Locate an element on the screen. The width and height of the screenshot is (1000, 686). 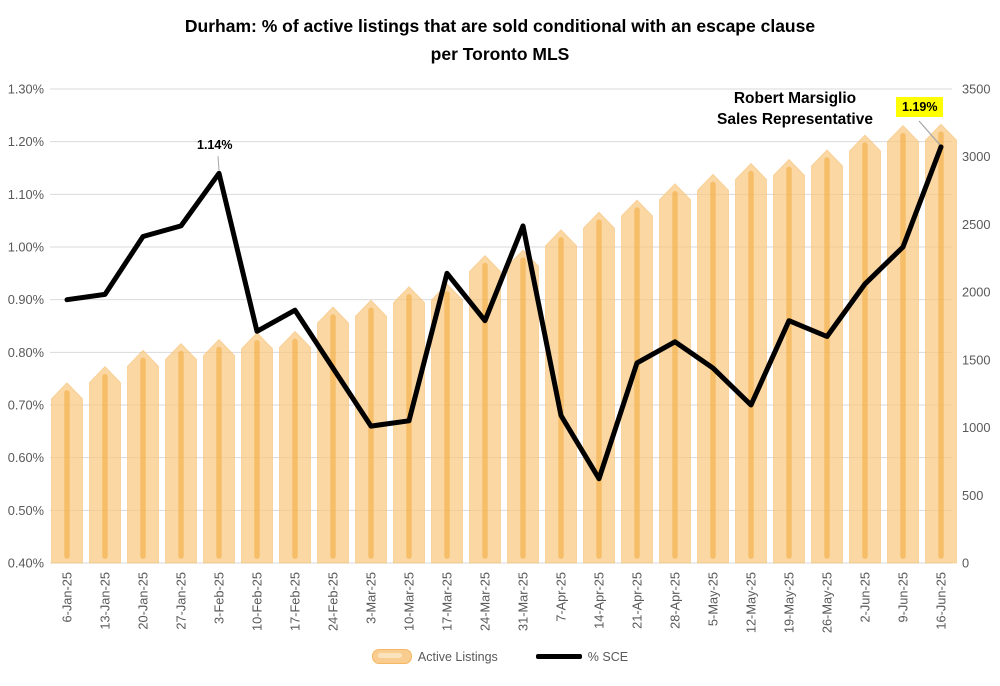
x-axis-label: 13-Jan-25 is located at coordinates (105, 601).